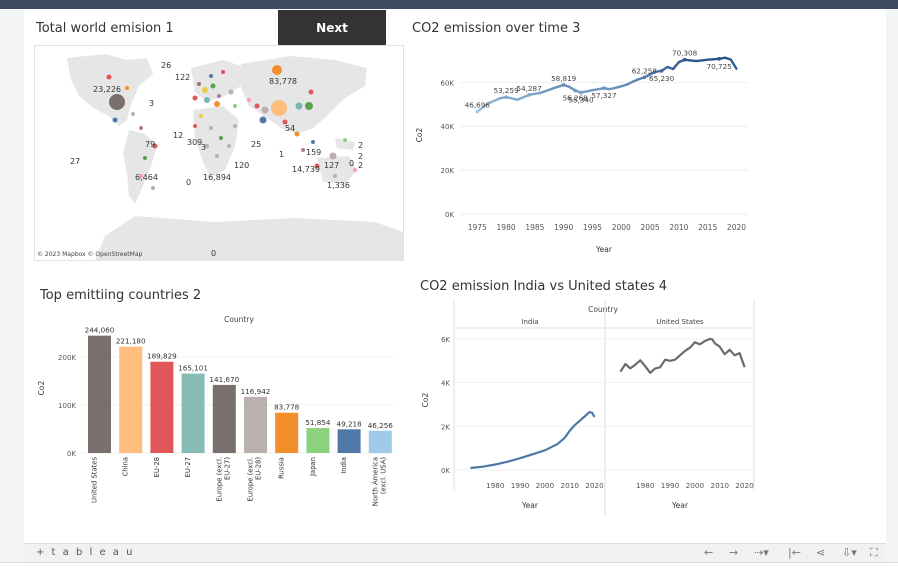 The image size is (898, 575). I want to click on reset-icon: |←, so click(794, 552).